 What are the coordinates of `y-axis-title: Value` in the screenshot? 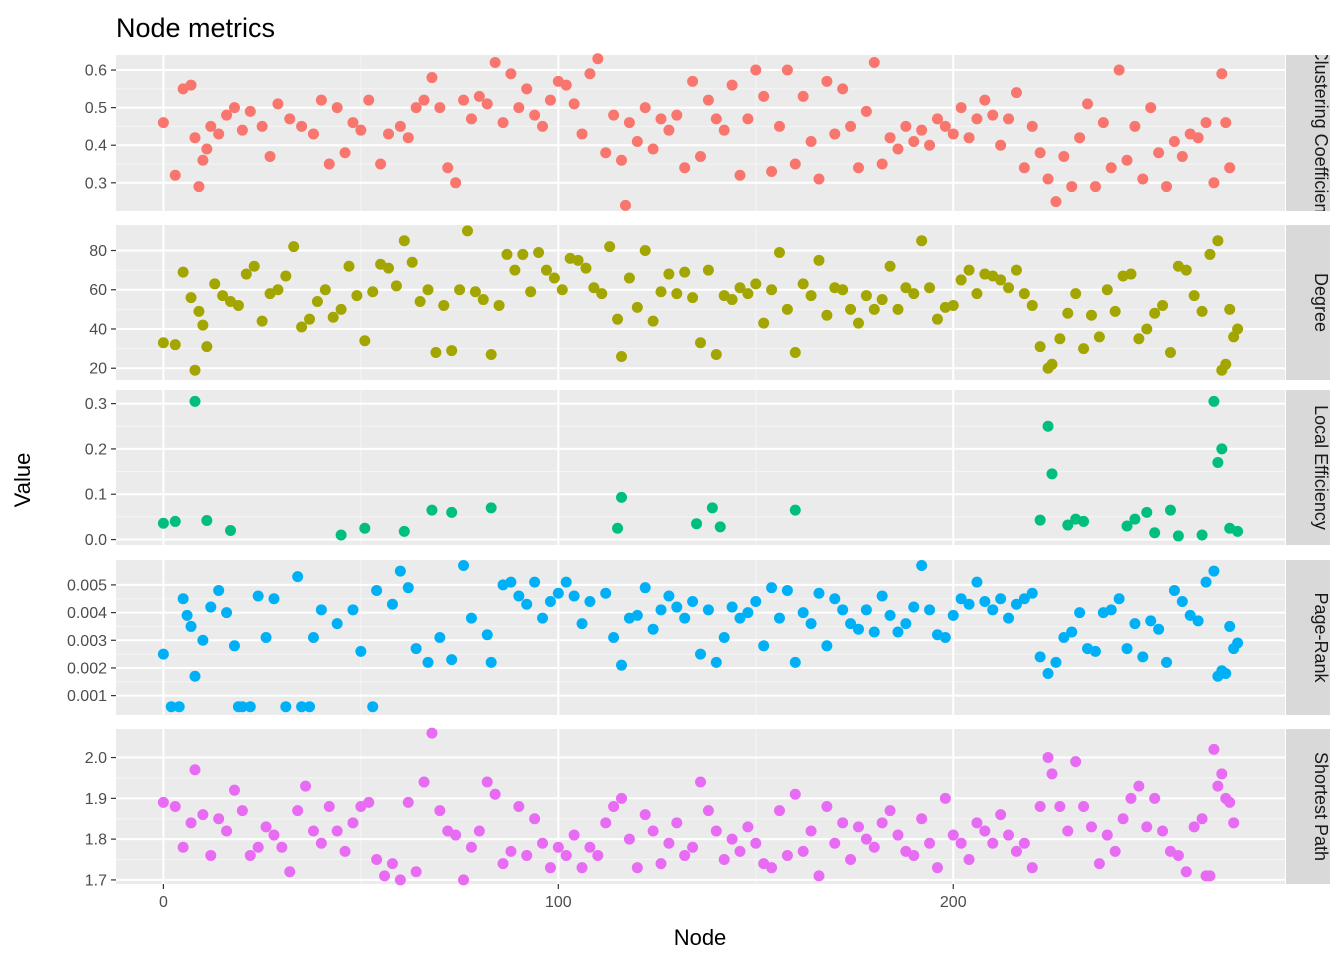 It's located at (22, 480).